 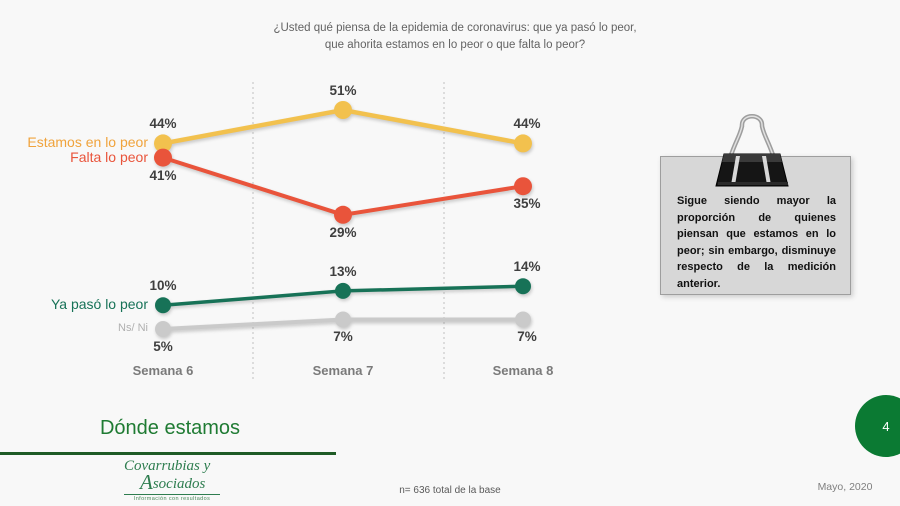 What do you see at coordinates (163, 346) in the screenshot?
I see `value-label-ns-ni: 5%` at bounding box center [163, 346].